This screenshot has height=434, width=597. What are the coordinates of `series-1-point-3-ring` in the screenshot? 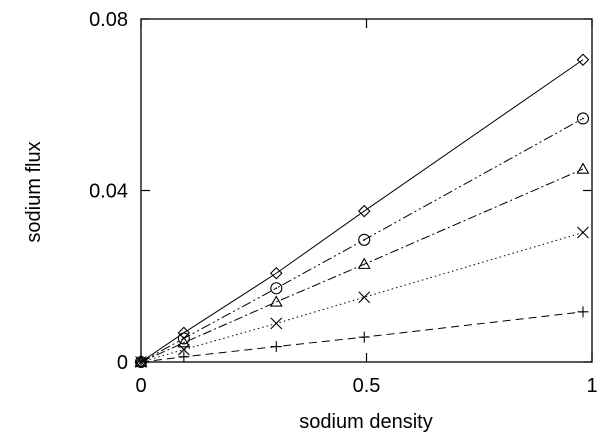 It's located at (364, 239).